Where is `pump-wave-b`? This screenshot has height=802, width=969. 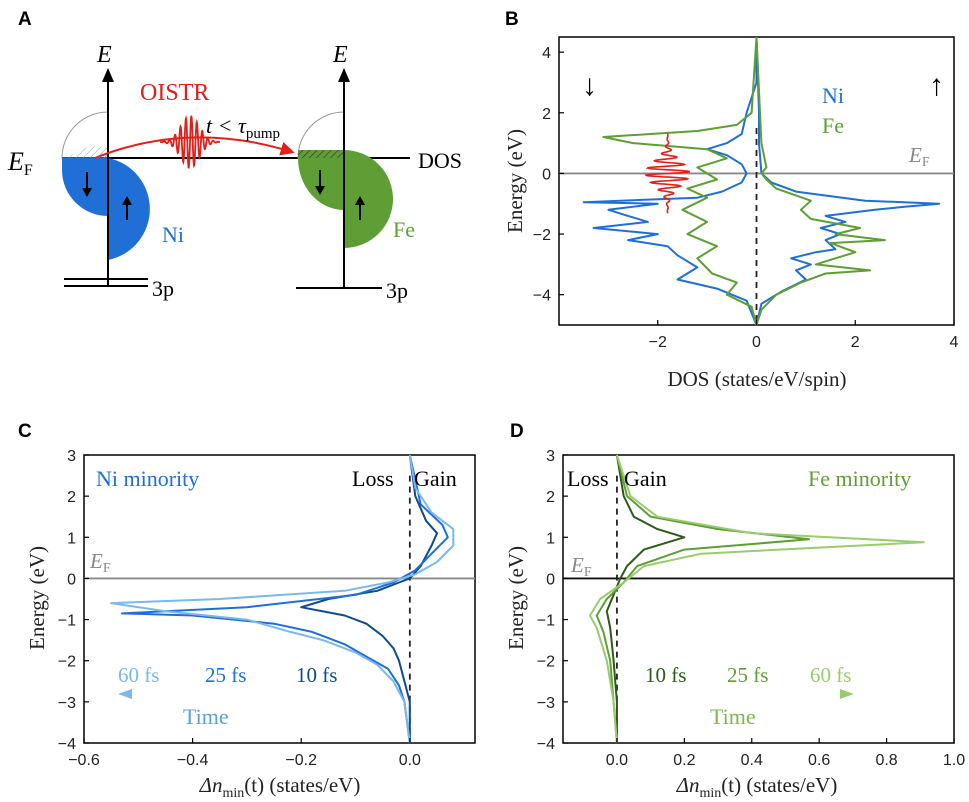
pump-wave-b is located at coordinates (667, 173).